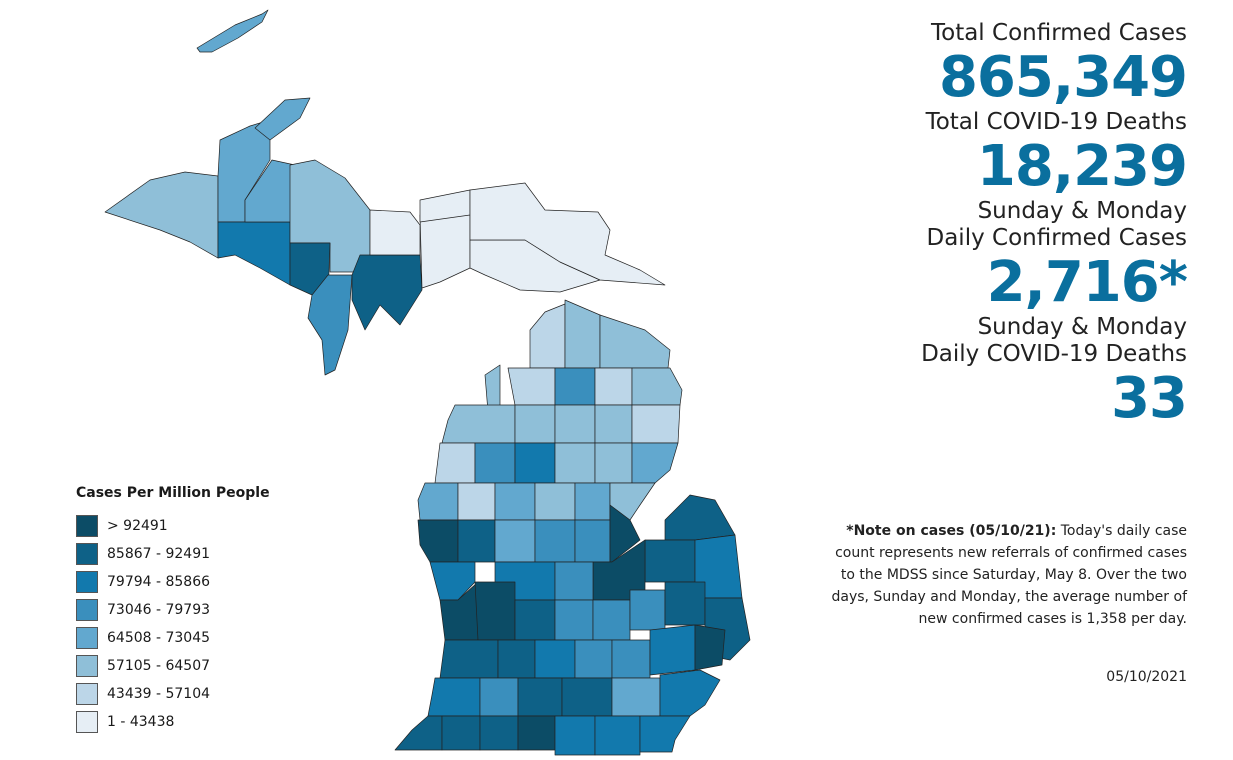 Image resolution: width=1233 pixels, height=760 pixels. What do you see at coordinates (1082, 211) in the screenshot?
I see `daily-cases-label-line1: Sunday & Monday` at bounding box center [1082, 211].